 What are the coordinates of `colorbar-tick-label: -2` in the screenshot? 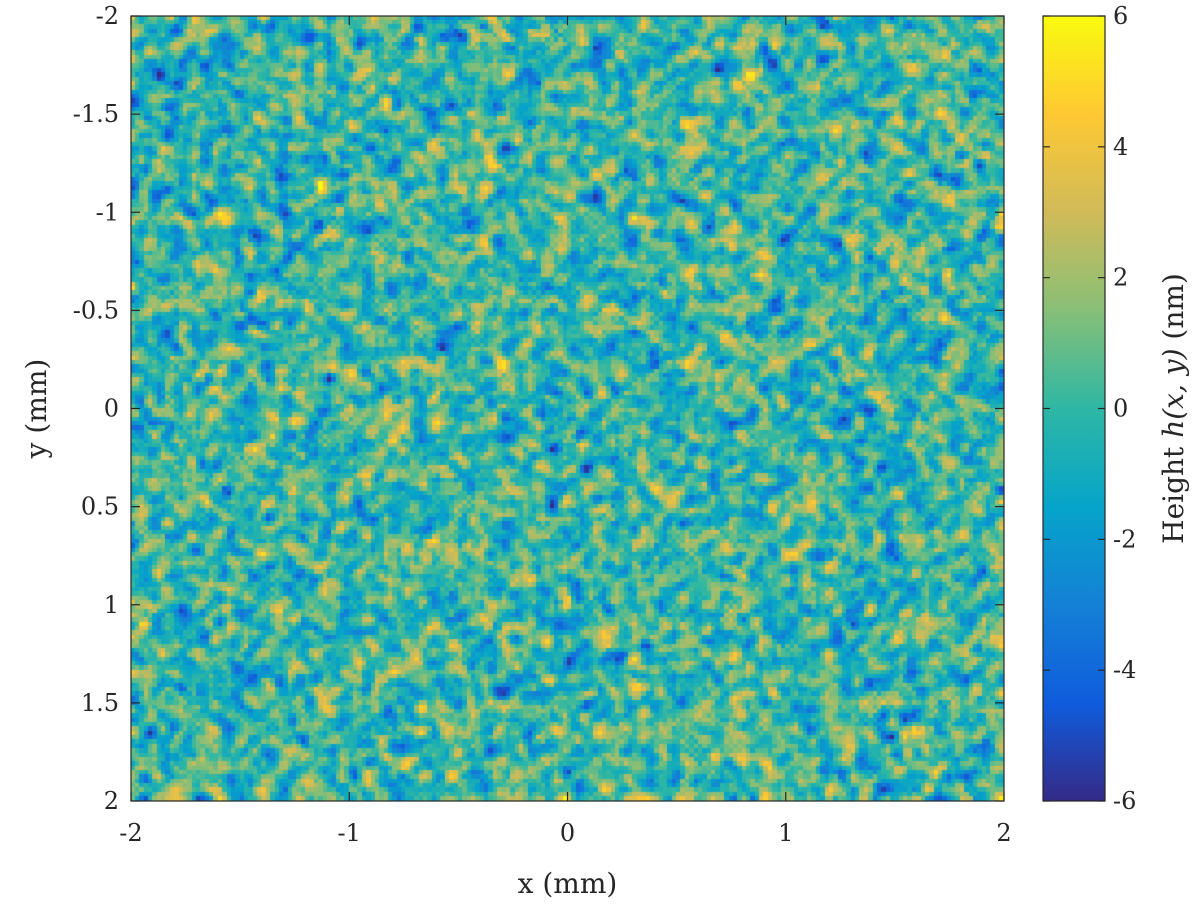 It's located at (1124, 539).